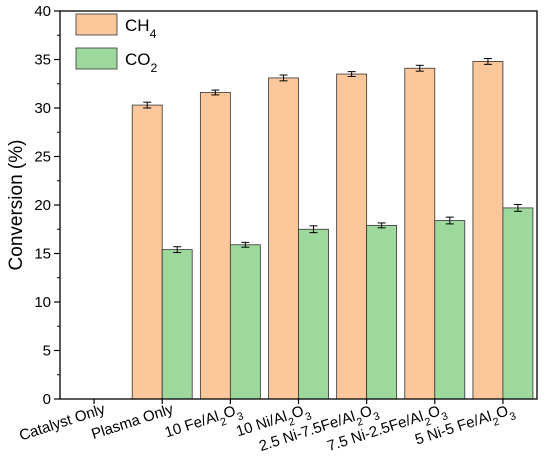 This screenshot has width=550, height=471. Describe the element at coordinates (177, 250) in the screenshot. I see `error-bar-series1-cat1` at that location.